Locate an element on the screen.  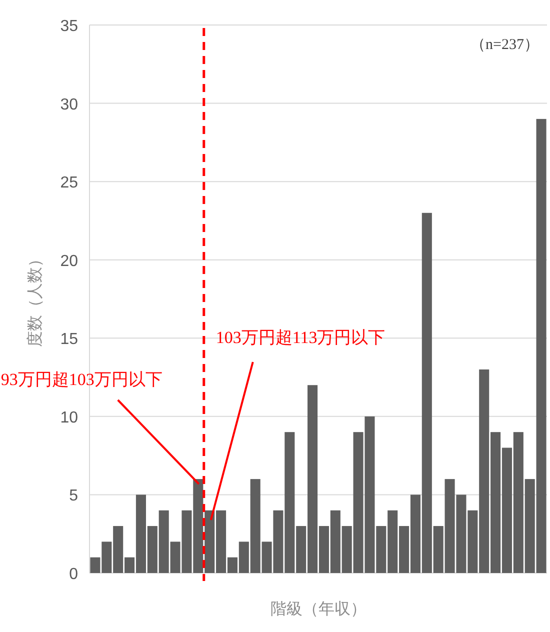
y-tick-label: 25 is located at coordinates (69, 183).